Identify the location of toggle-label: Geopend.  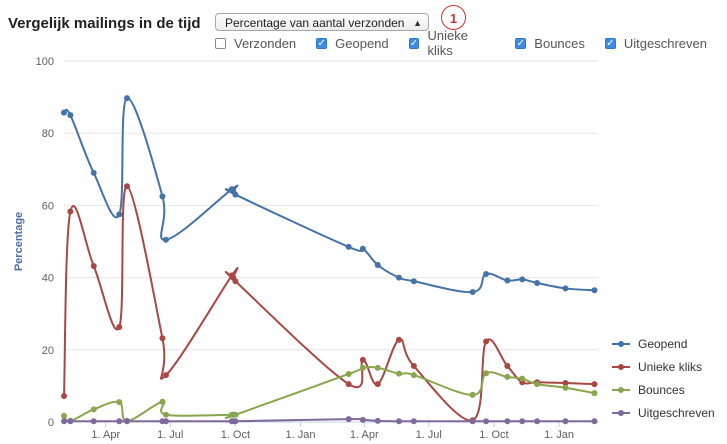
(362, 43).